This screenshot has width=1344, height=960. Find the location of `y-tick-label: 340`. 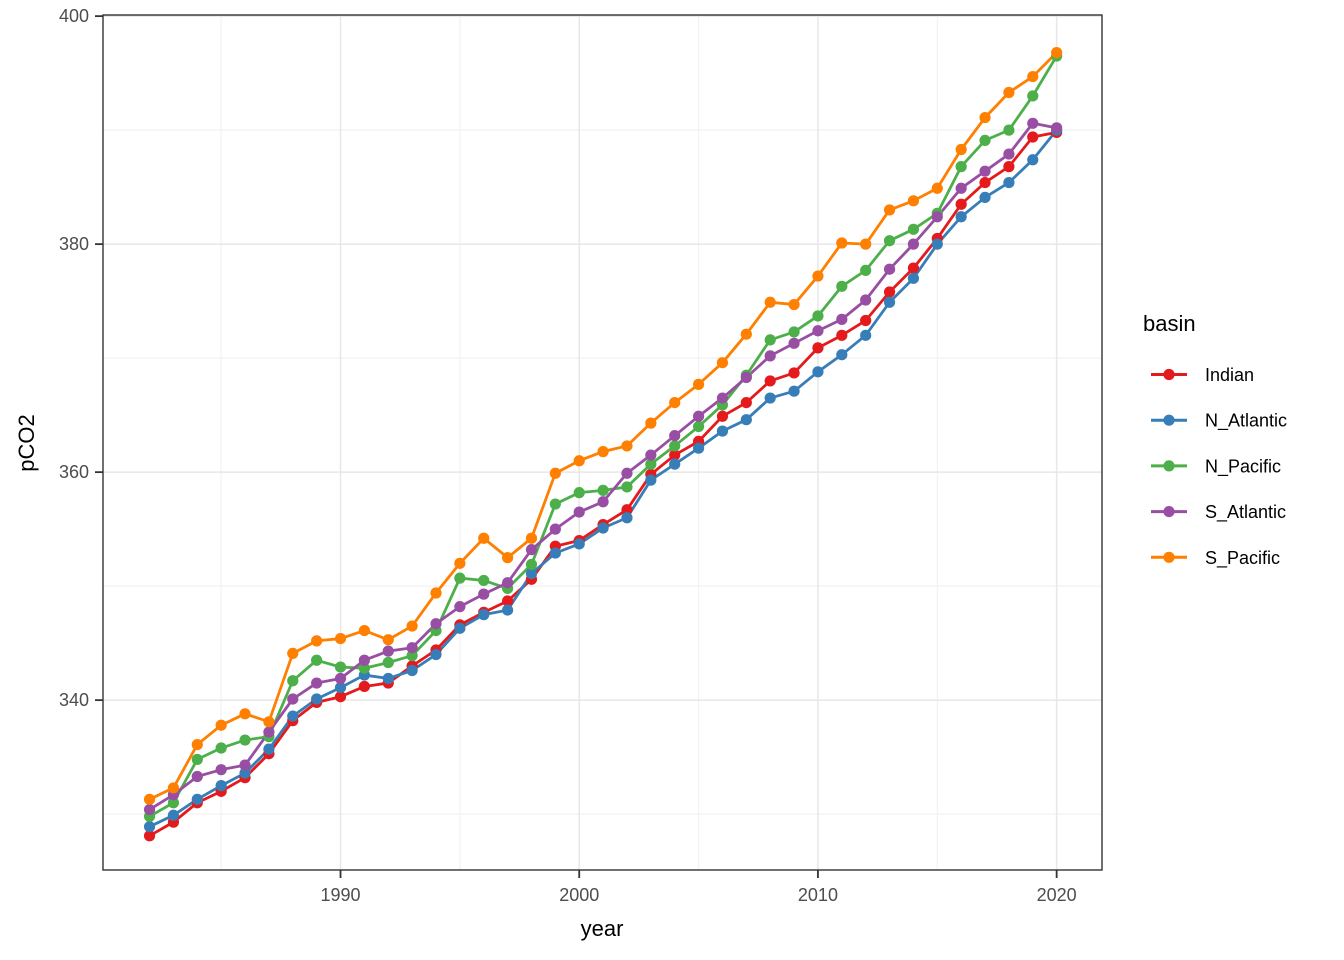

y-tick-label: 340 is located at coordinates (74, 700).